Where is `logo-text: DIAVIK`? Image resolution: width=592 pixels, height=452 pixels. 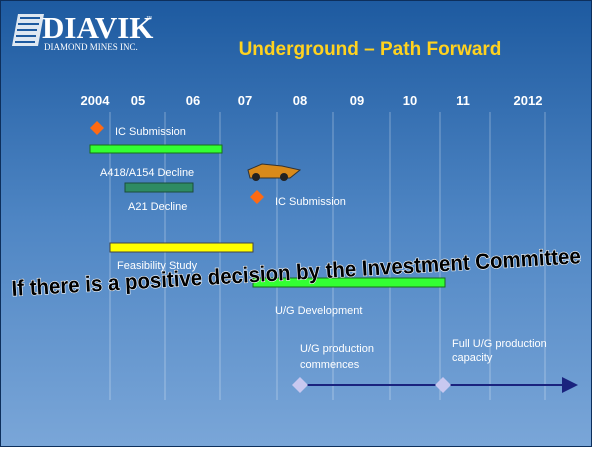
logo-text: DIAVIK is located at coordinates (97, 27).